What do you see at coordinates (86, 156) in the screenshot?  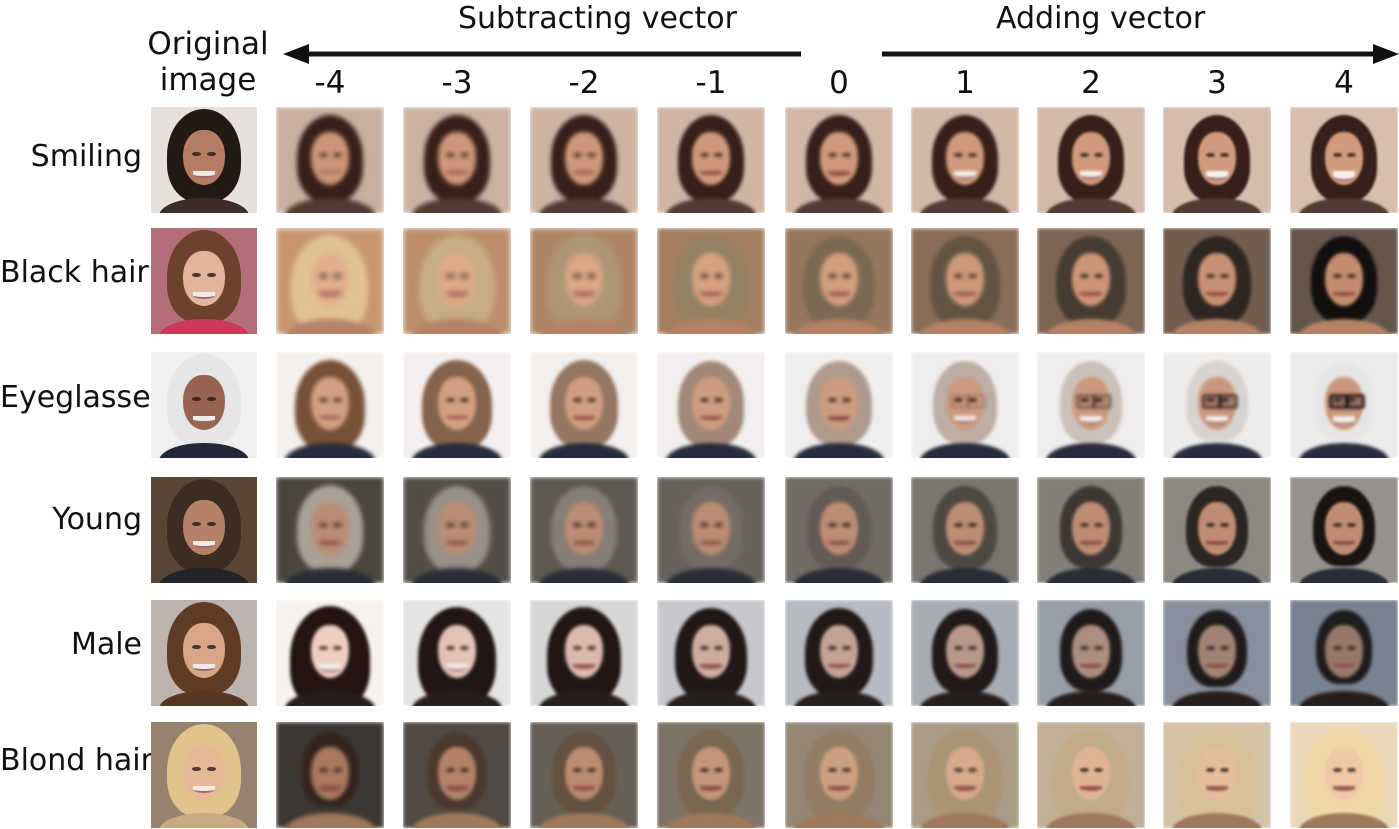 I see `row-label: Smiling` at bounding box center [86, 156].